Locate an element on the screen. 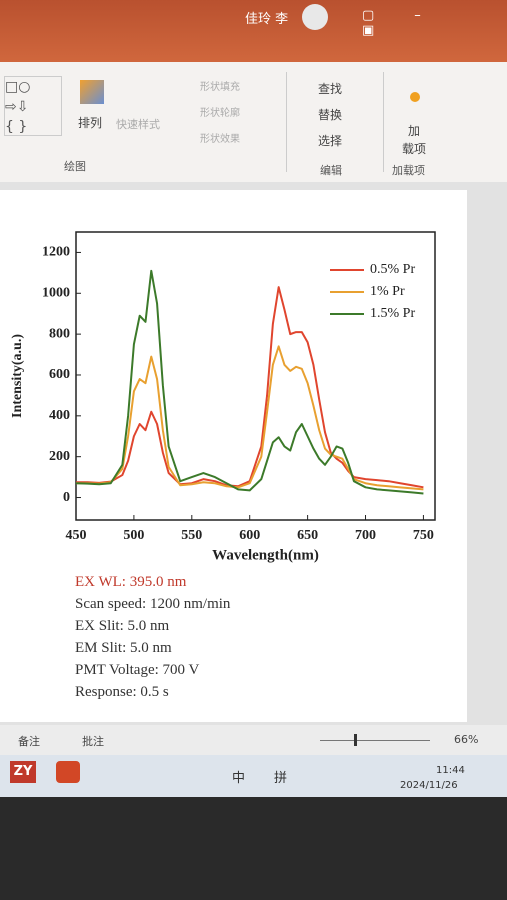 This screenshot has width=507, height=900. note-line: Scan speed: 1200 nm/min is located at coordinates (153, 604).